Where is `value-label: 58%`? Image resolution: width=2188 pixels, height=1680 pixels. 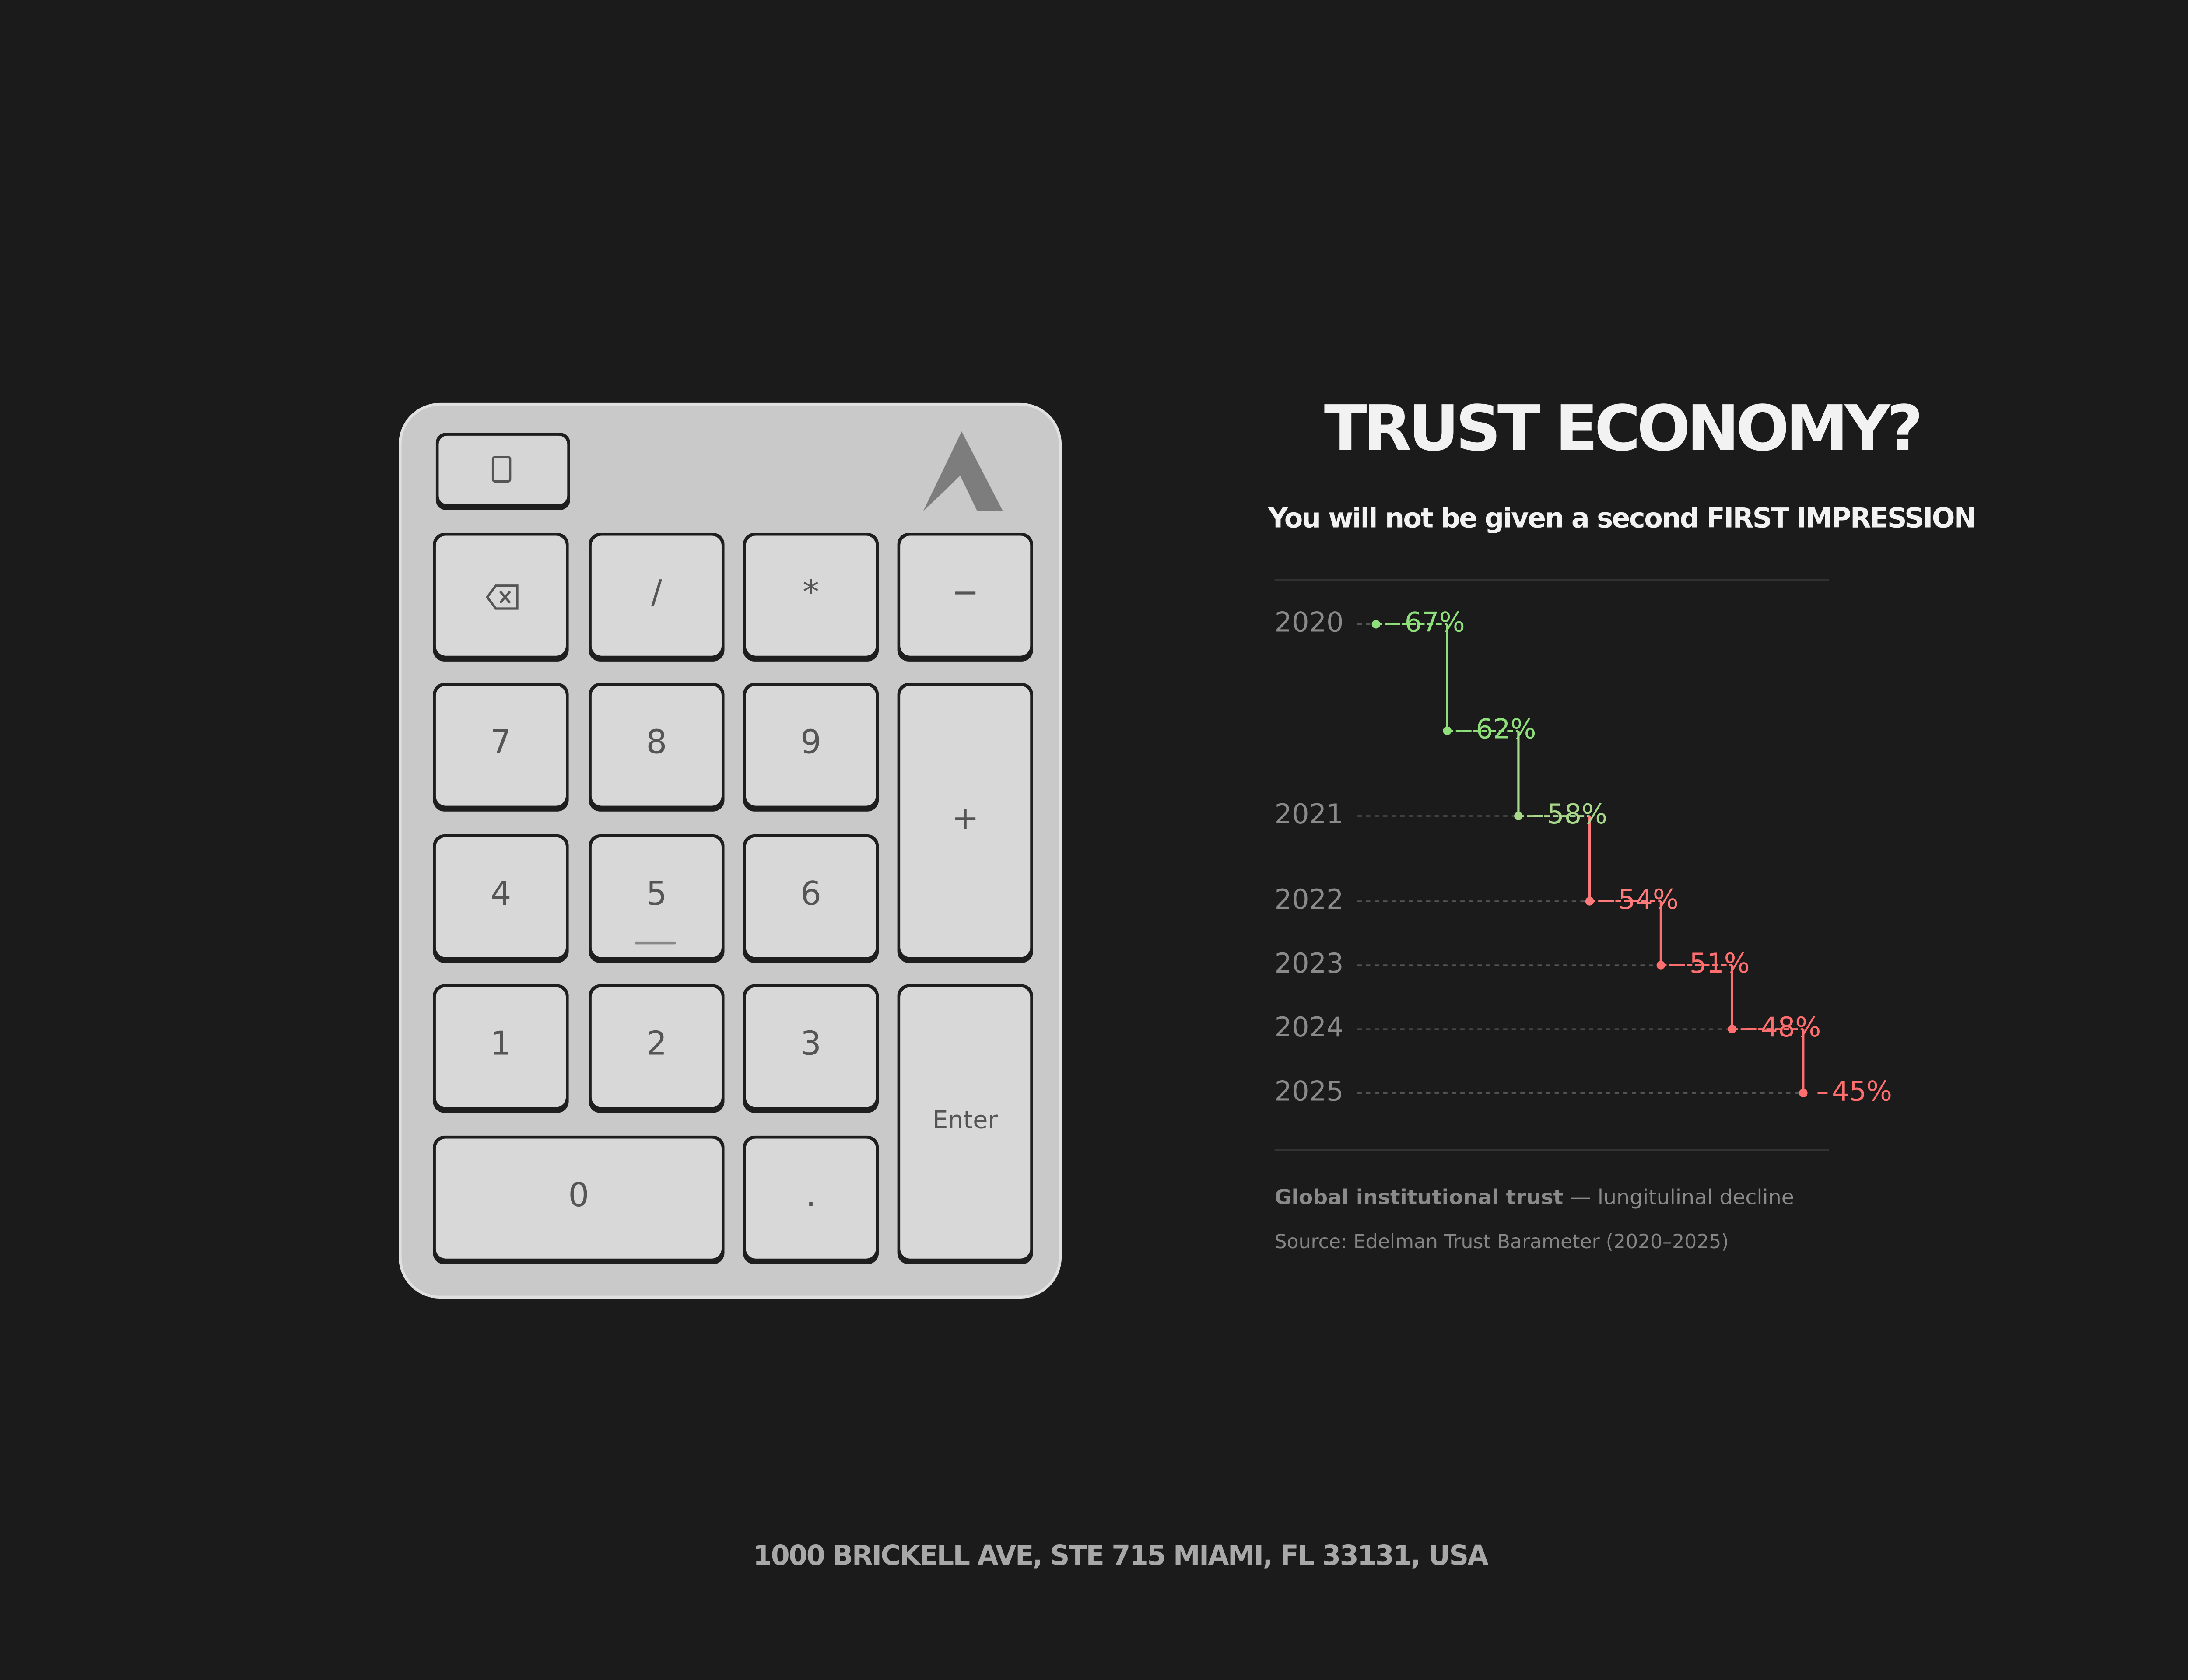 value-label: 58% is located at coordinates (1577, 814).